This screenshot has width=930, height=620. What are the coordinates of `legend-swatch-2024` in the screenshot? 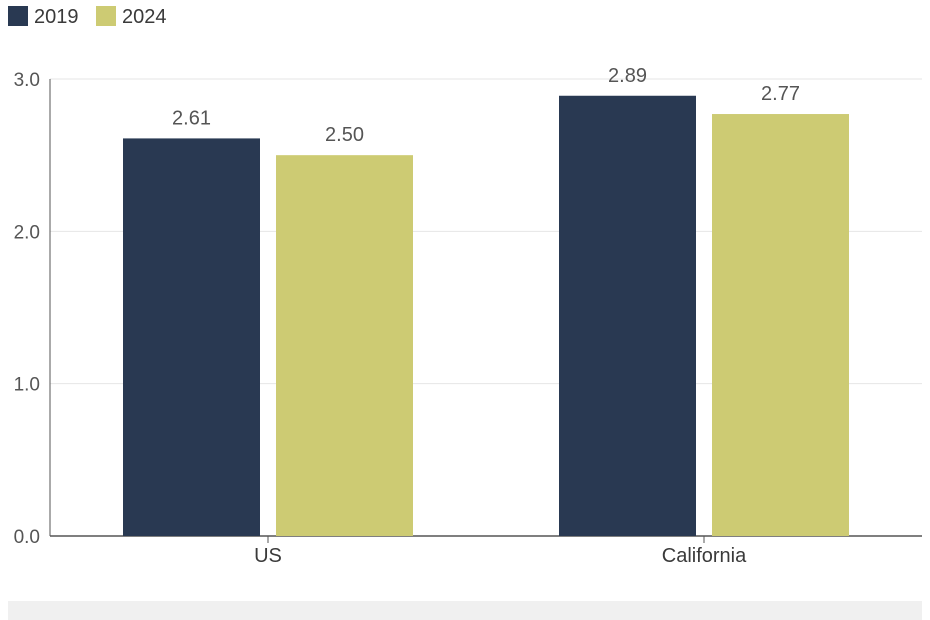 It's located at (106, 16).